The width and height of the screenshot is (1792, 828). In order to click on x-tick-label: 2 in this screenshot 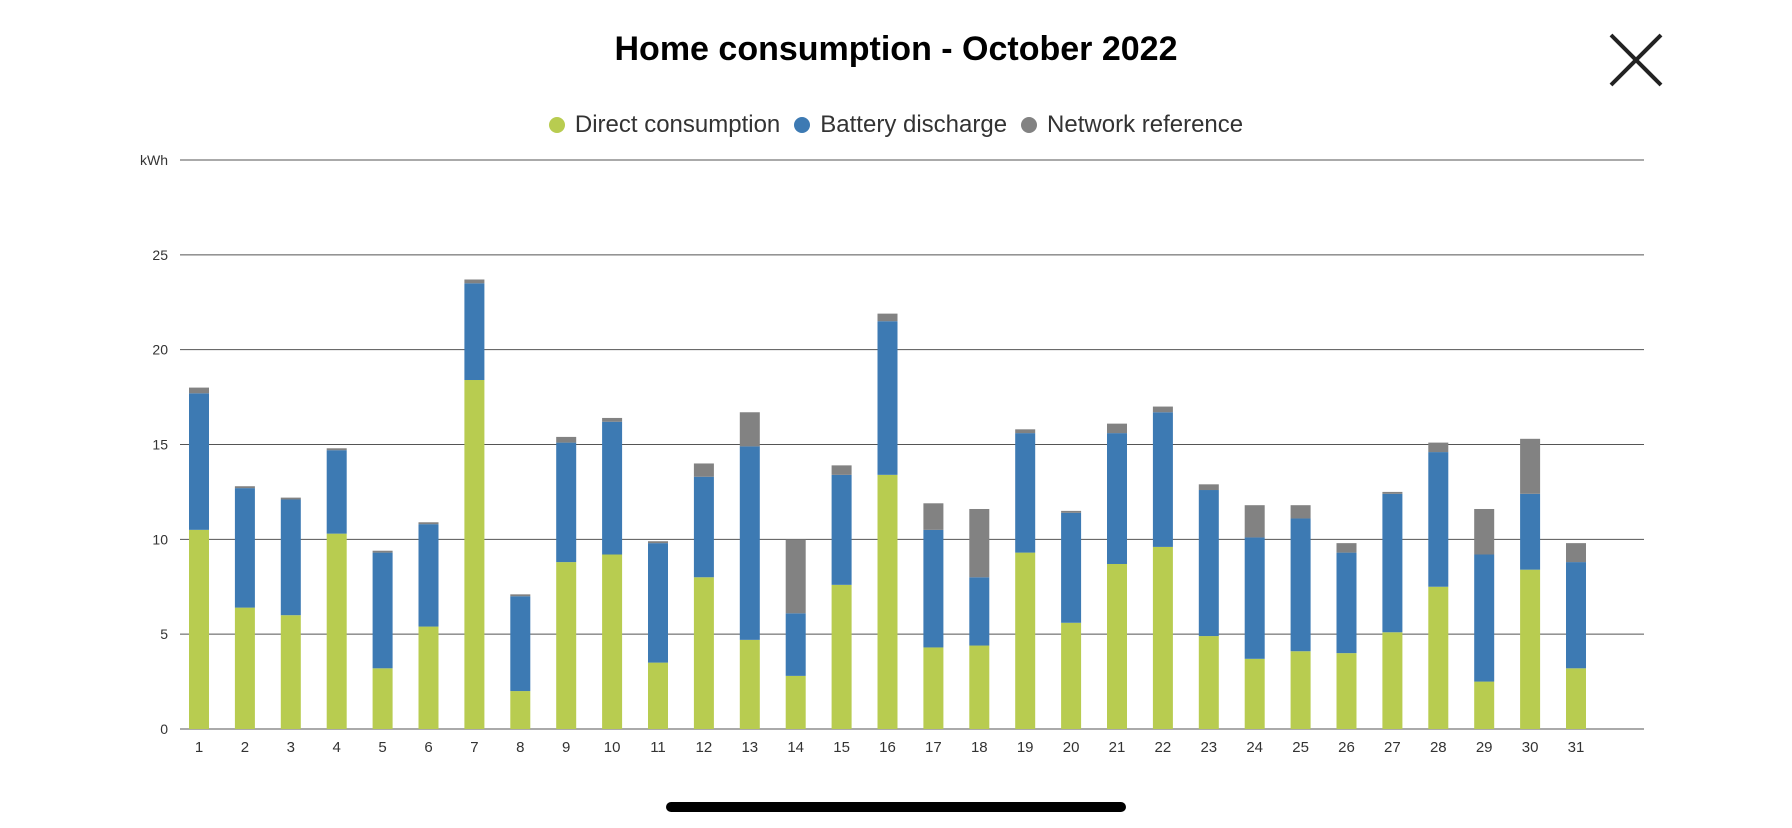, I will do `click(245, 747)`.